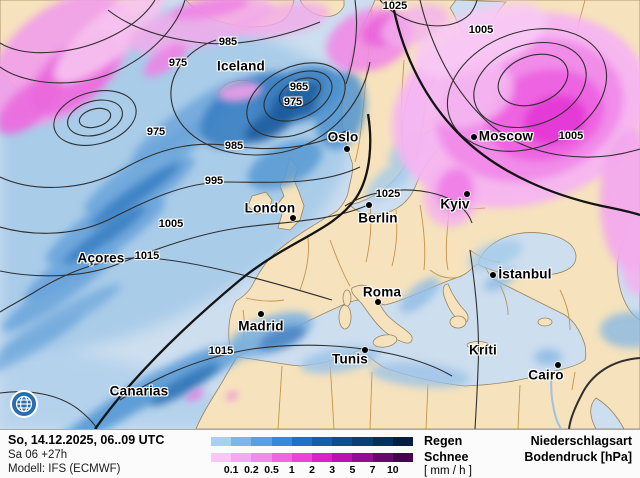  I want to click on scale-tick: 0.5, so click(271, 470).